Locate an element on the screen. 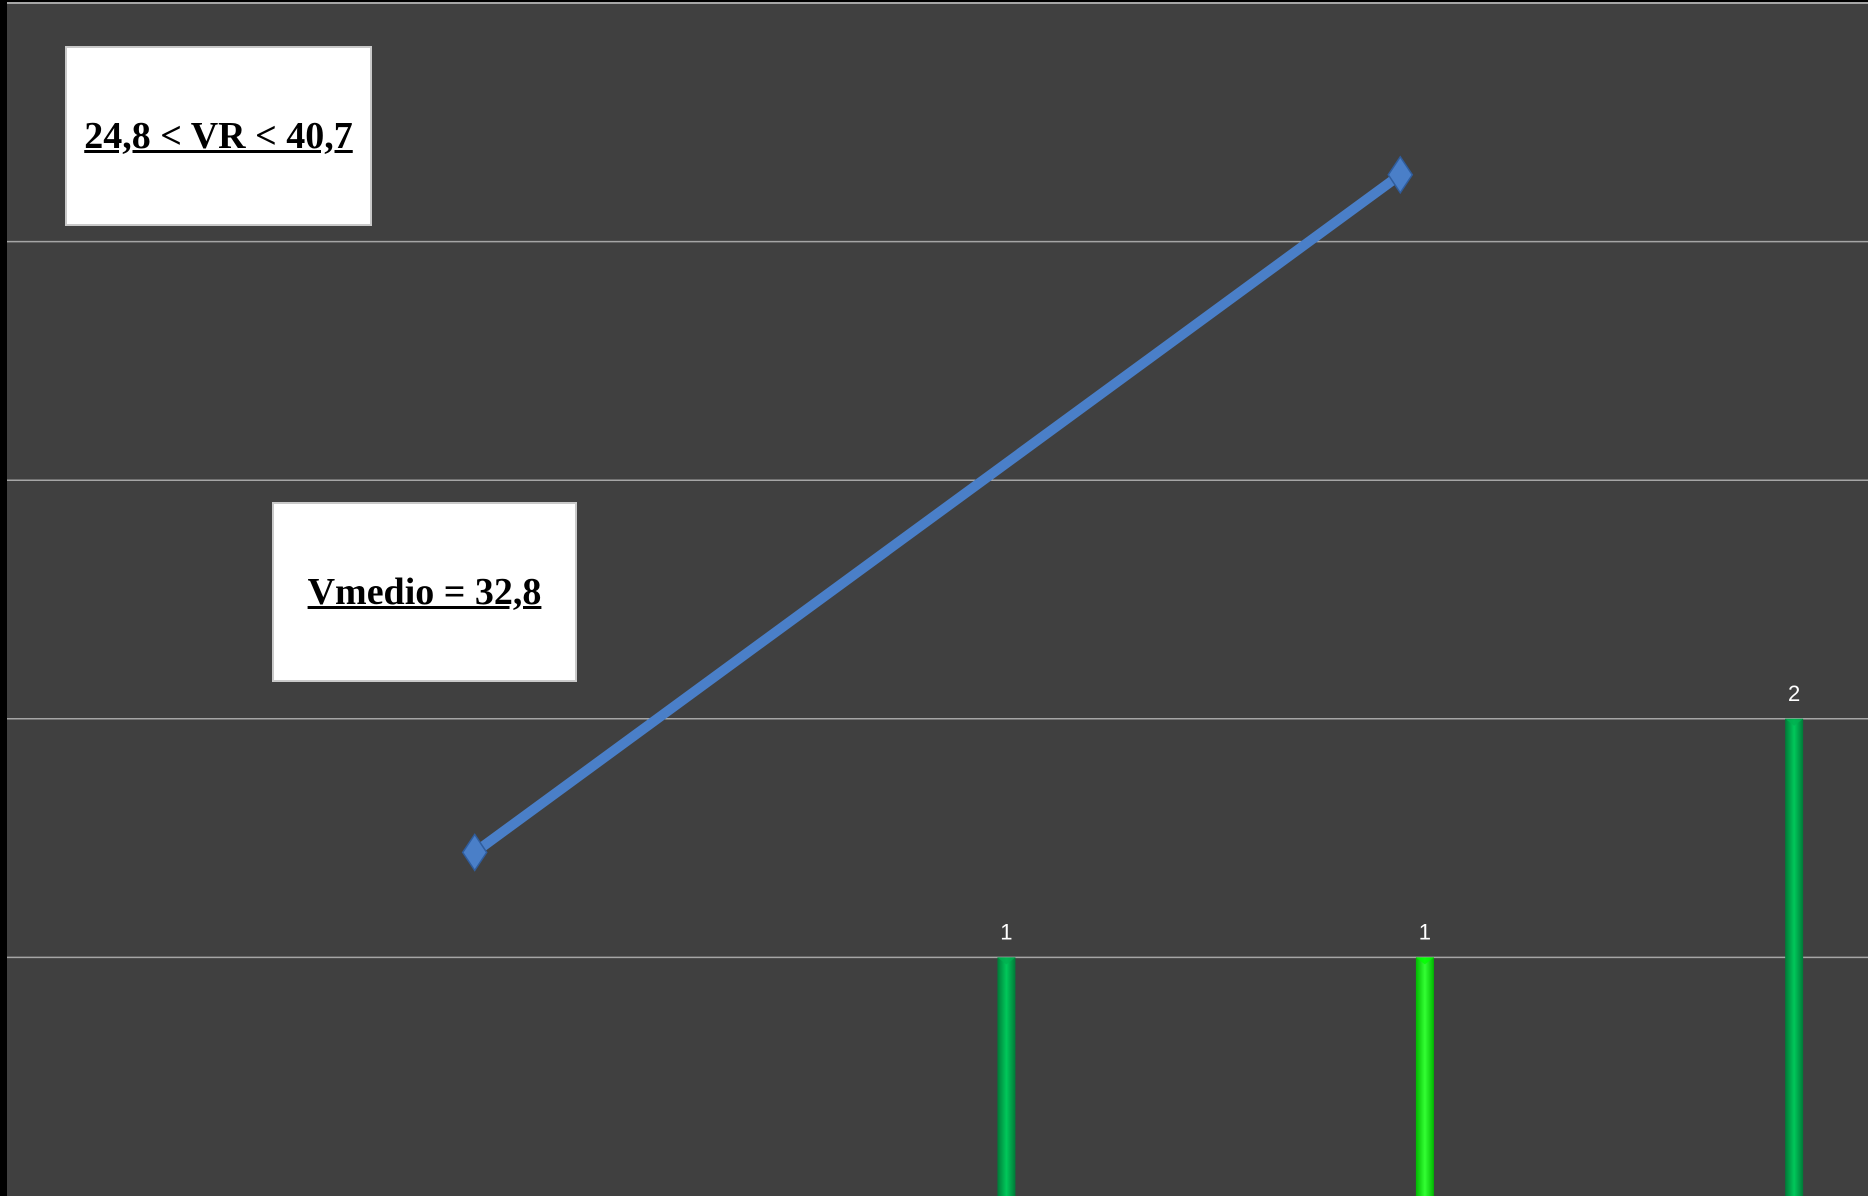  mean-annotation-text: Vmedio = 32,8 is located at coordinates (424, 592).